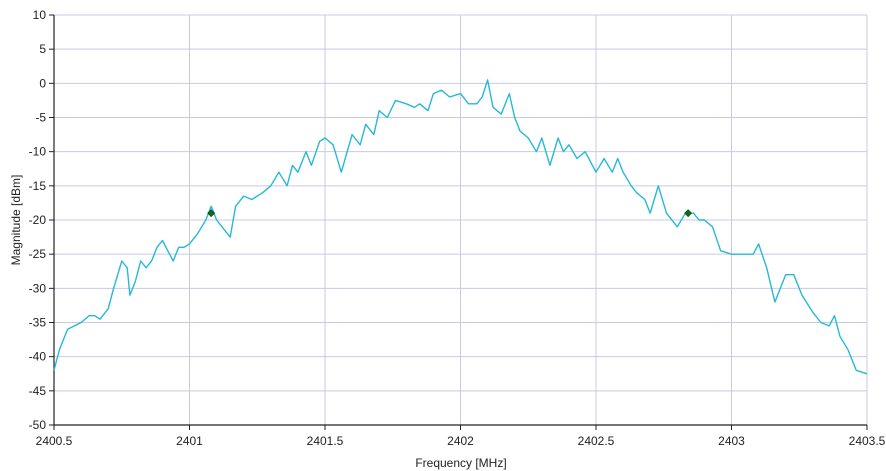  What do you see at coordinates (325, 441) in the screenshot?
I see `x-tick-label: 2401.5` at bounding box center [325, 441].